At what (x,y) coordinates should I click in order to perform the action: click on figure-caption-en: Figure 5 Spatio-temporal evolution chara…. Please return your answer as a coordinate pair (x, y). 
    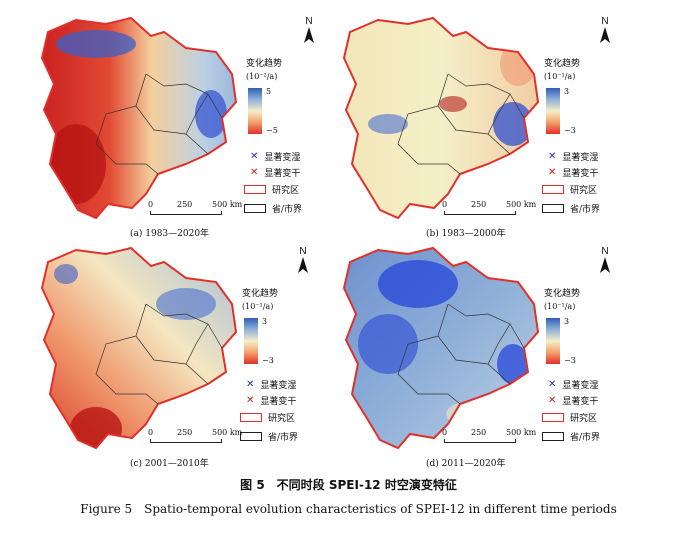
    Looking at the image, I should click on (348, 509).